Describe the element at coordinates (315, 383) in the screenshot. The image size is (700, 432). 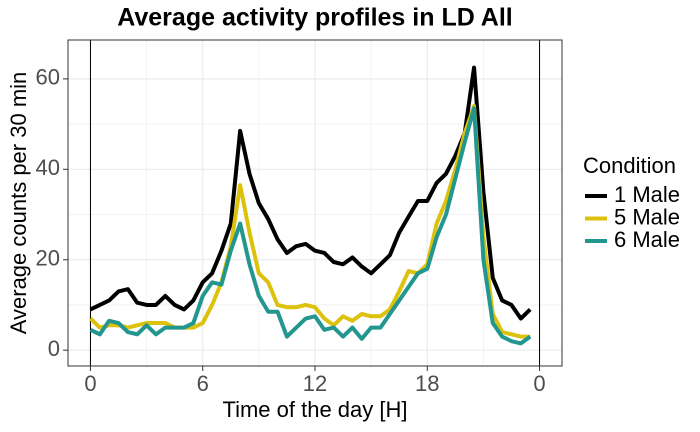
I see `x-tick-label: 12` at that location.